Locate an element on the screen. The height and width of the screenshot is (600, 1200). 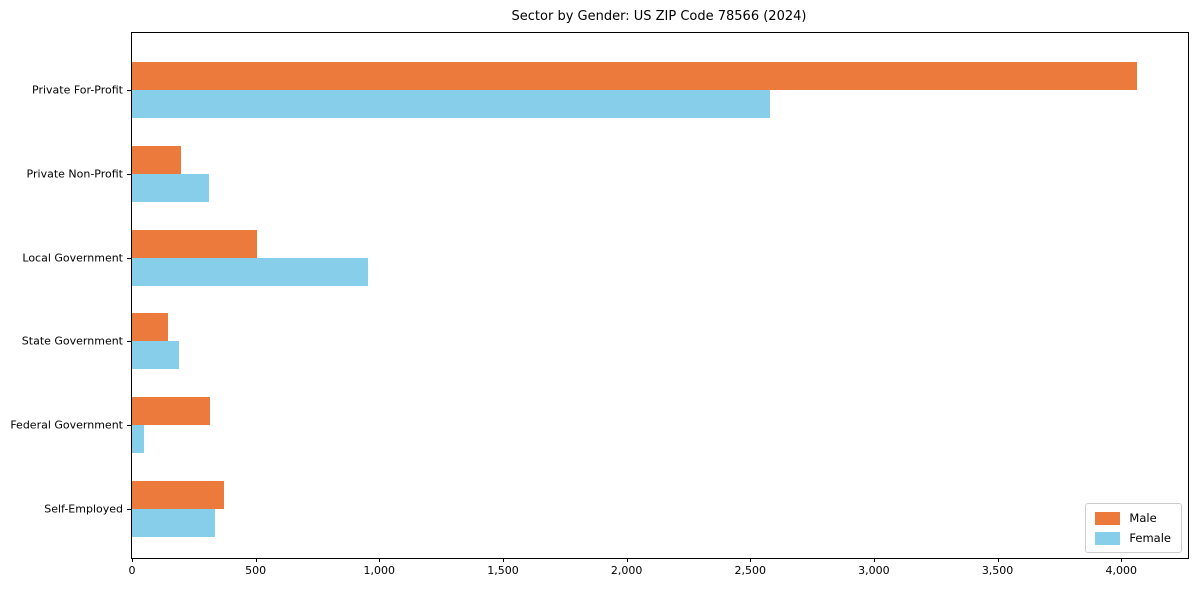
legend: Male Female is located at coordinates (1133, 528).